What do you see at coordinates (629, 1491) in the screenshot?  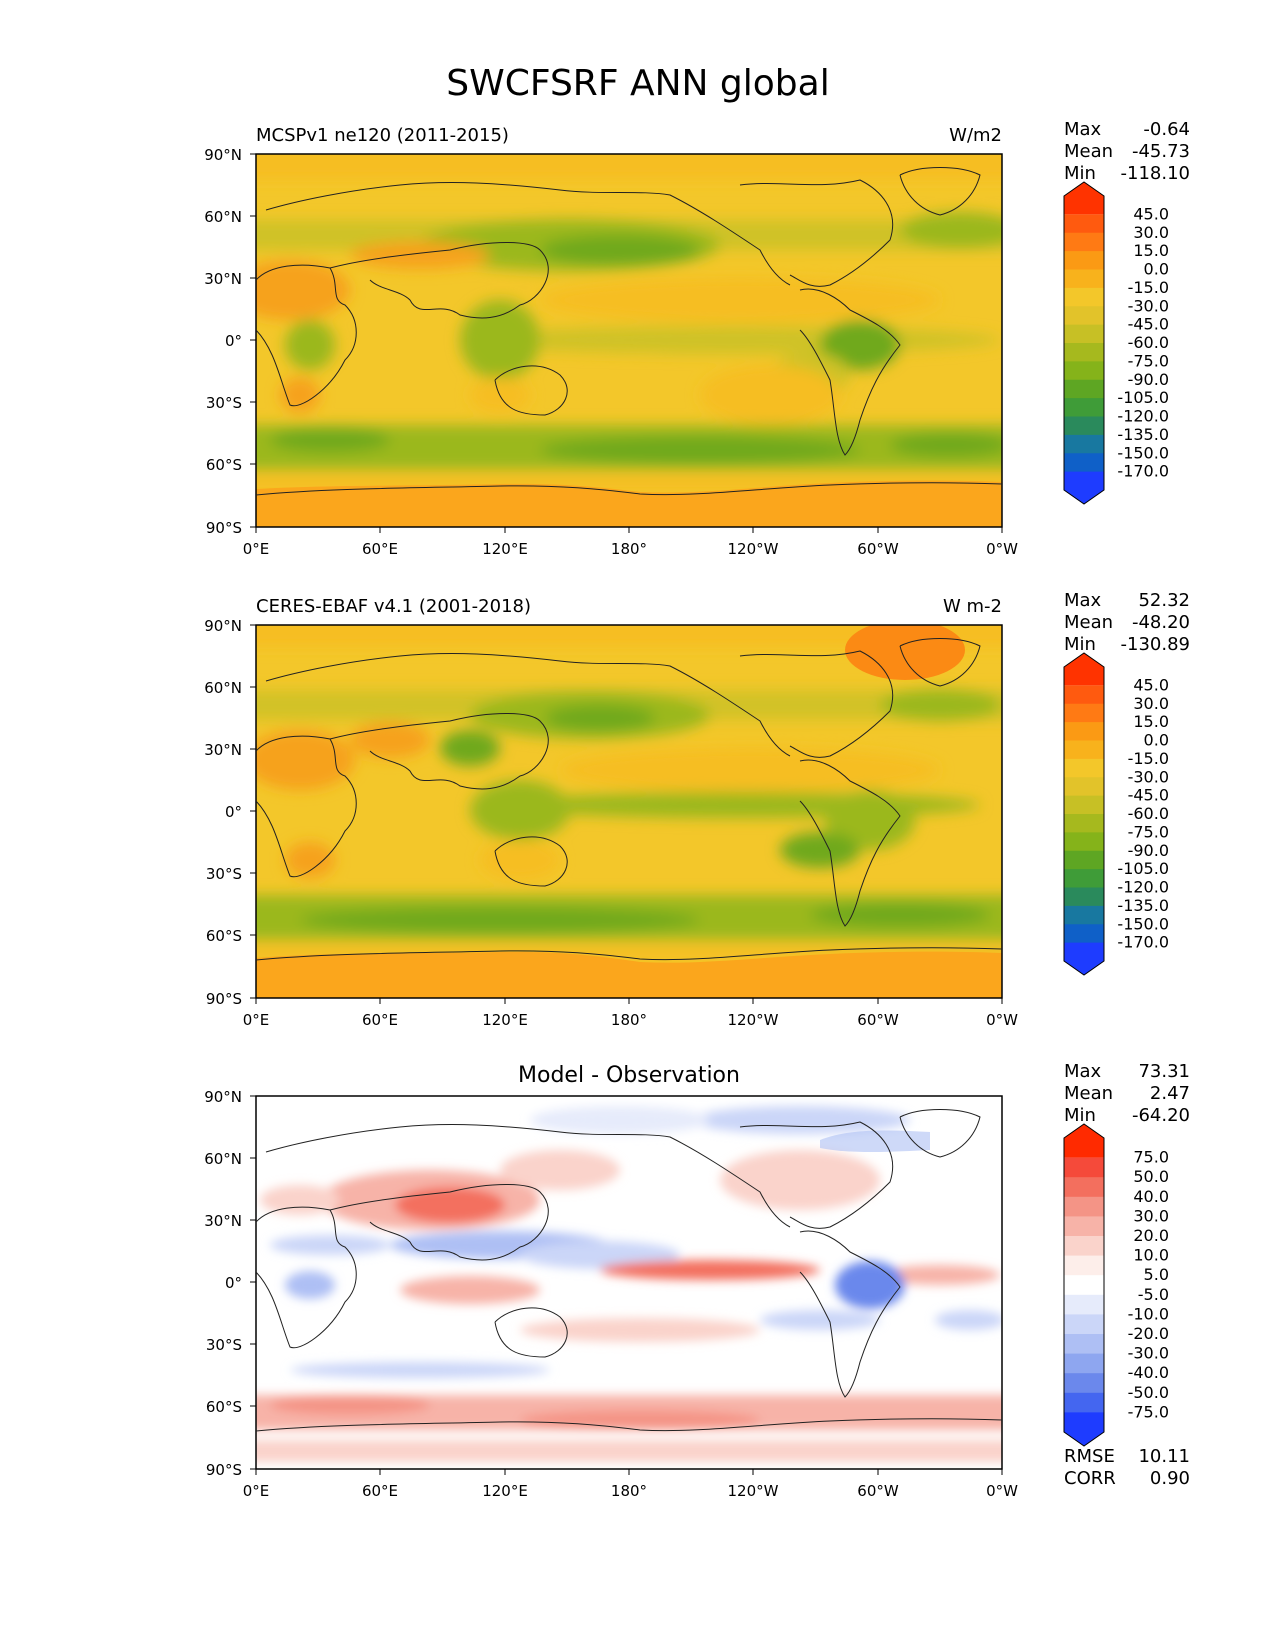 I see `svg-text: 180°` at bounding box center [629, 1491].